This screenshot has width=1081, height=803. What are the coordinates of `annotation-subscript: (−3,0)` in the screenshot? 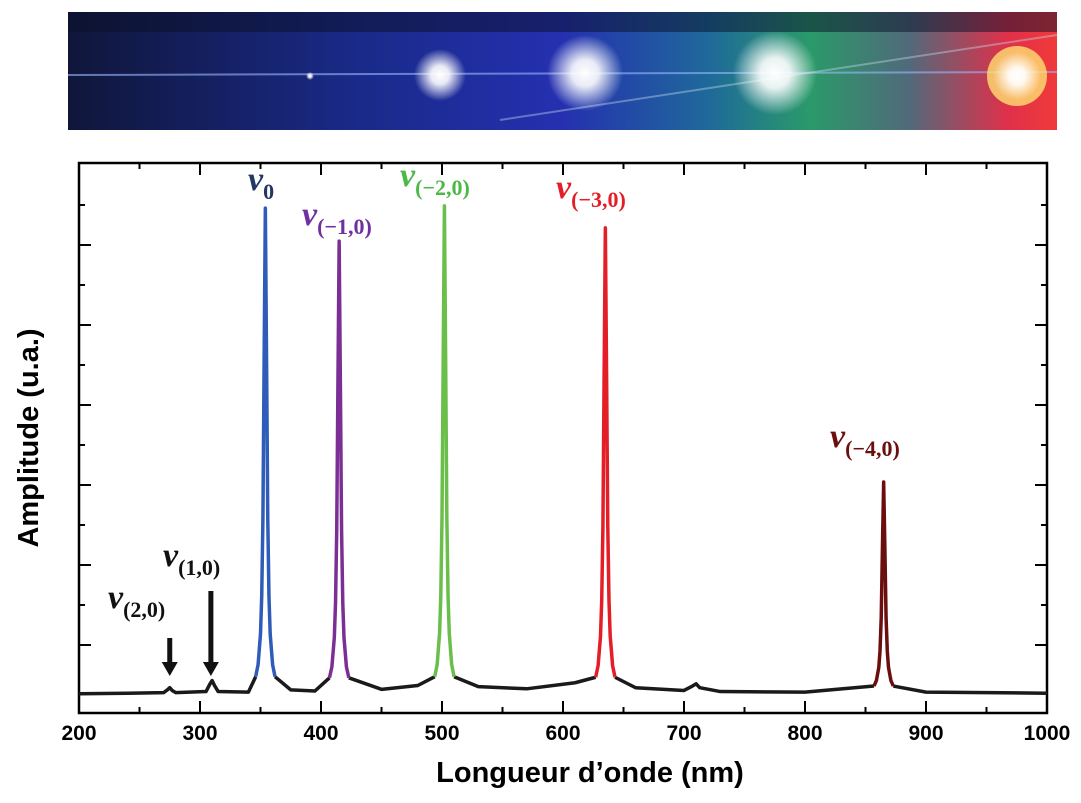 It's located at (598, 199).